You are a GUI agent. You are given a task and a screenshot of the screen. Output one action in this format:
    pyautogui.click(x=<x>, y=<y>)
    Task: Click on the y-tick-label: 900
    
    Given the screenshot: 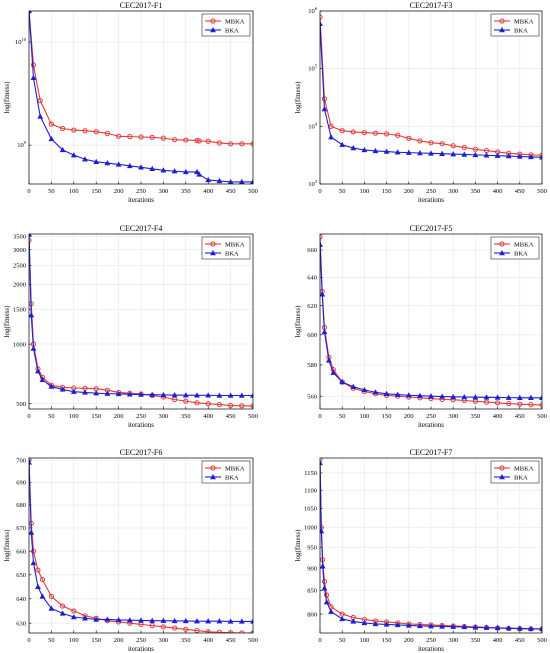 What is the action you would take?
    pyautogui.click(x=312, y=568)
    